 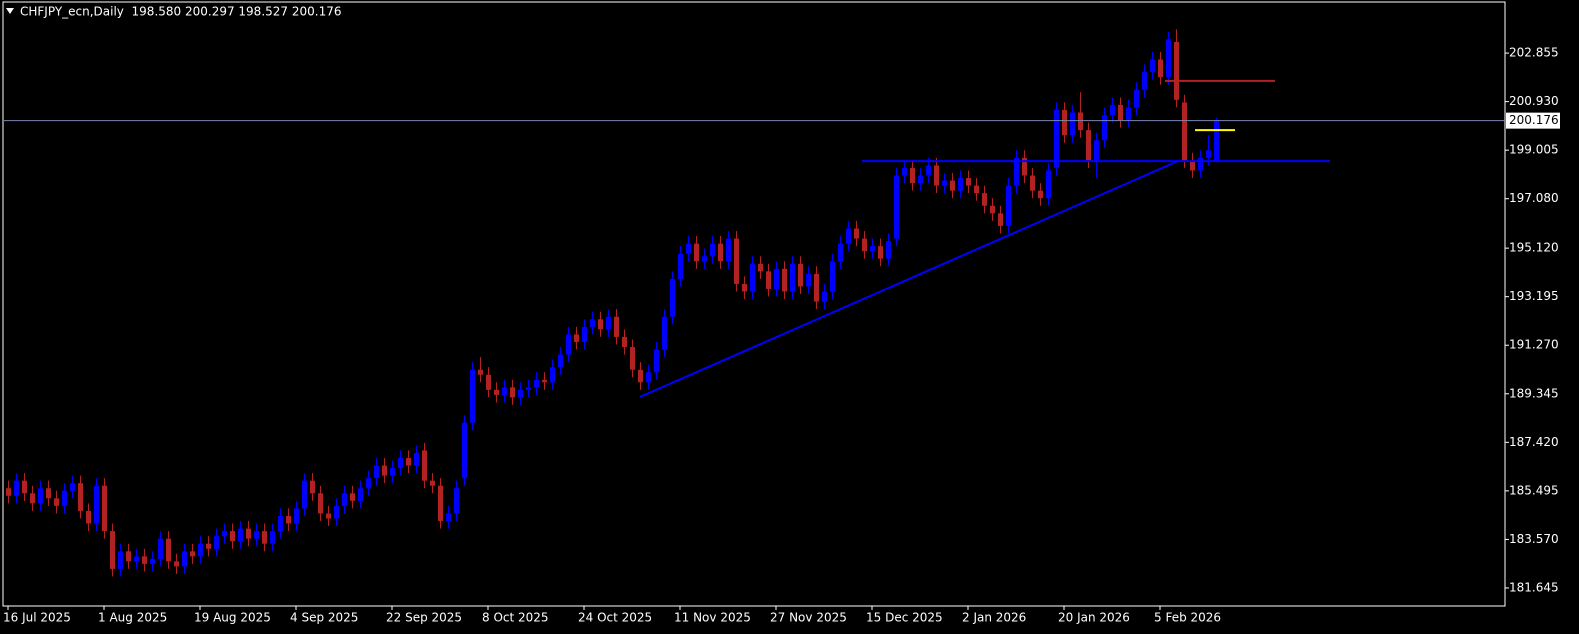 What do you see at coordinates (1534, 296) in the screenshot?
I see `y-tick-label: 193.195` at bounding box center [1534, 296].